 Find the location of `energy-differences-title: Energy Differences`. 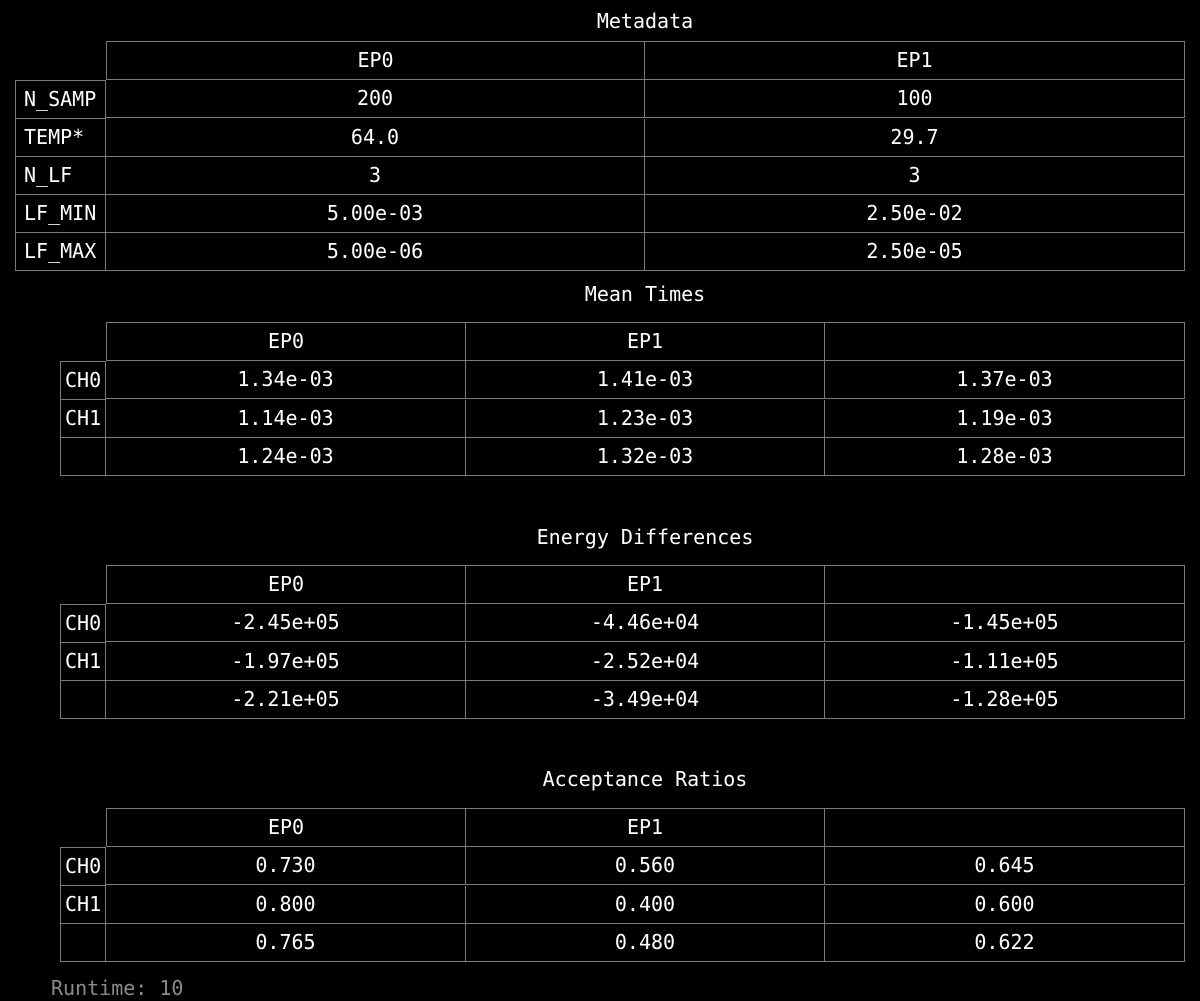

energy-differences-title: Energy Differences is located at coordinates (645, 537).